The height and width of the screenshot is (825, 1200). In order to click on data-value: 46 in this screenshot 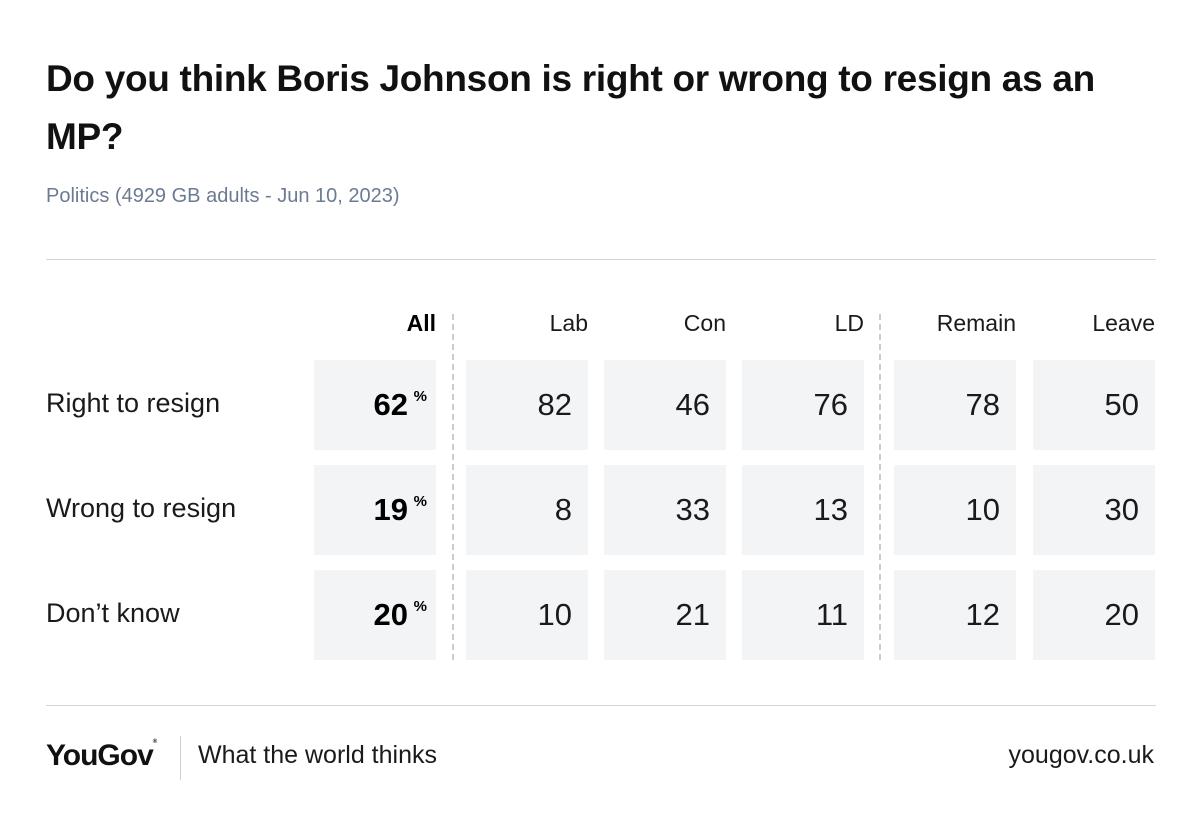, I will do `click(692, 404)`.